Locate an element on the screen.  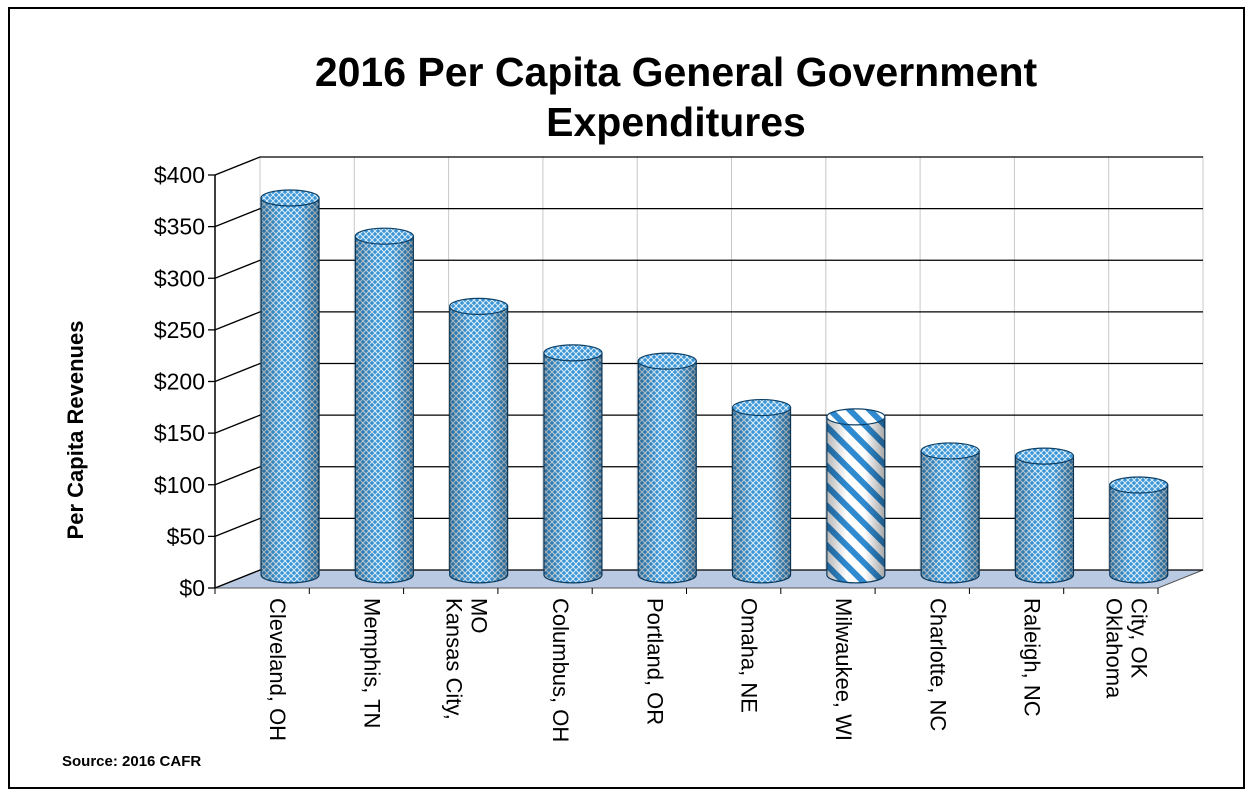
x-category-label: Oklahoma is located at coordinates (1113, 648).